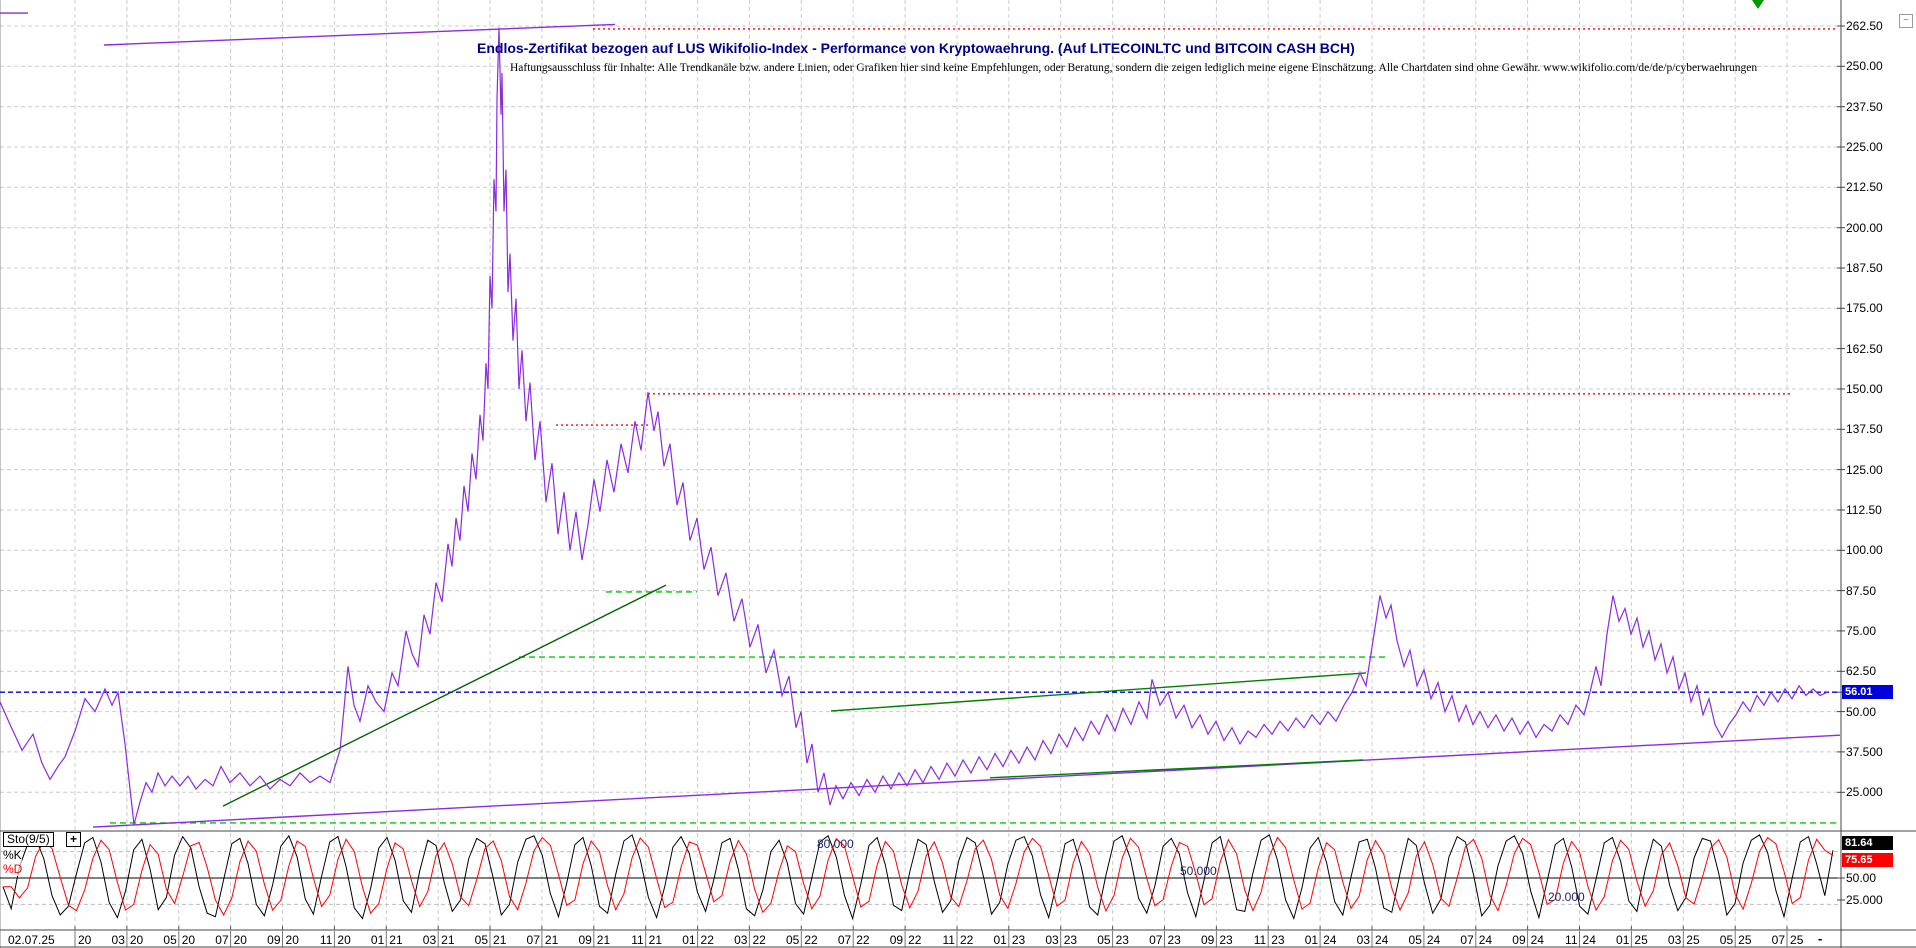 This screenshot has width=1916, height=948. What do you see at coordinates (1864, 509) in the screenshot?
I see `y-axis-label: 112.50` at bounding box center [1864, 509].